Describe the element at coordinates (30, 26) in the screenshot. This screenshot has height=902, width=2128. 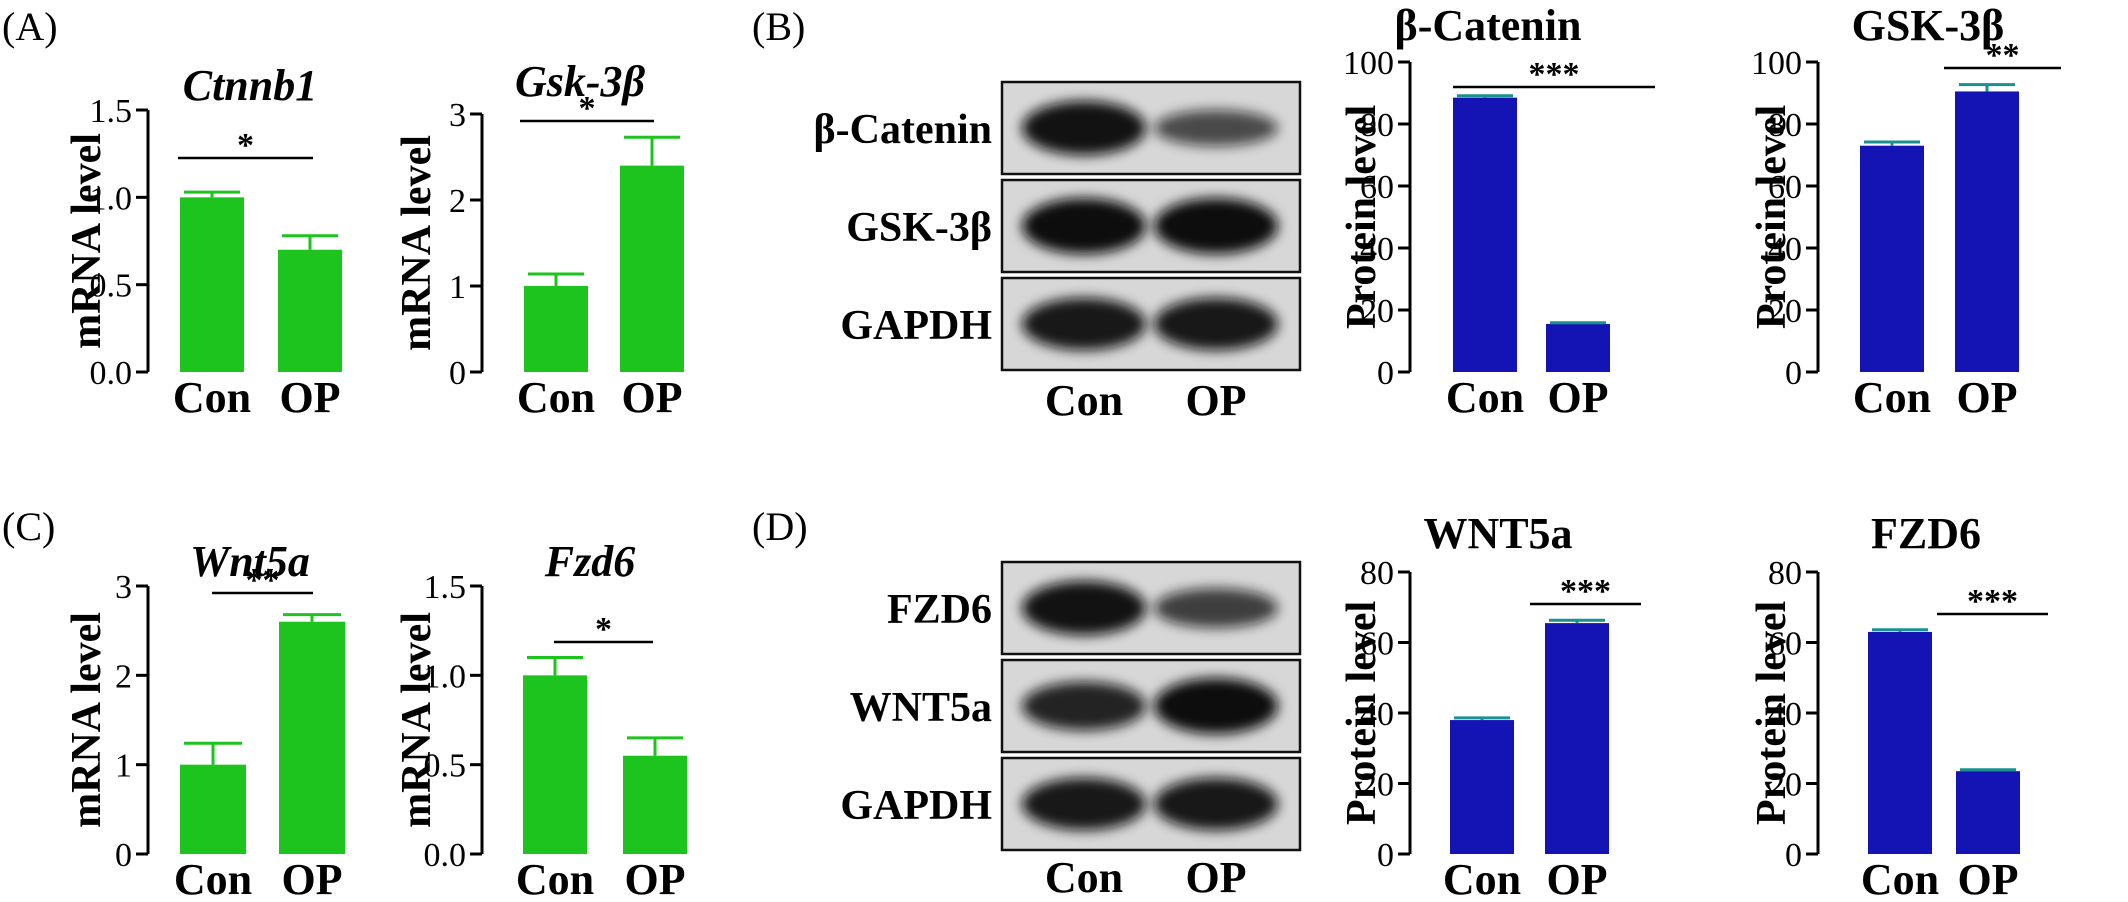
I see `panel-label-a: (A)` at that location.